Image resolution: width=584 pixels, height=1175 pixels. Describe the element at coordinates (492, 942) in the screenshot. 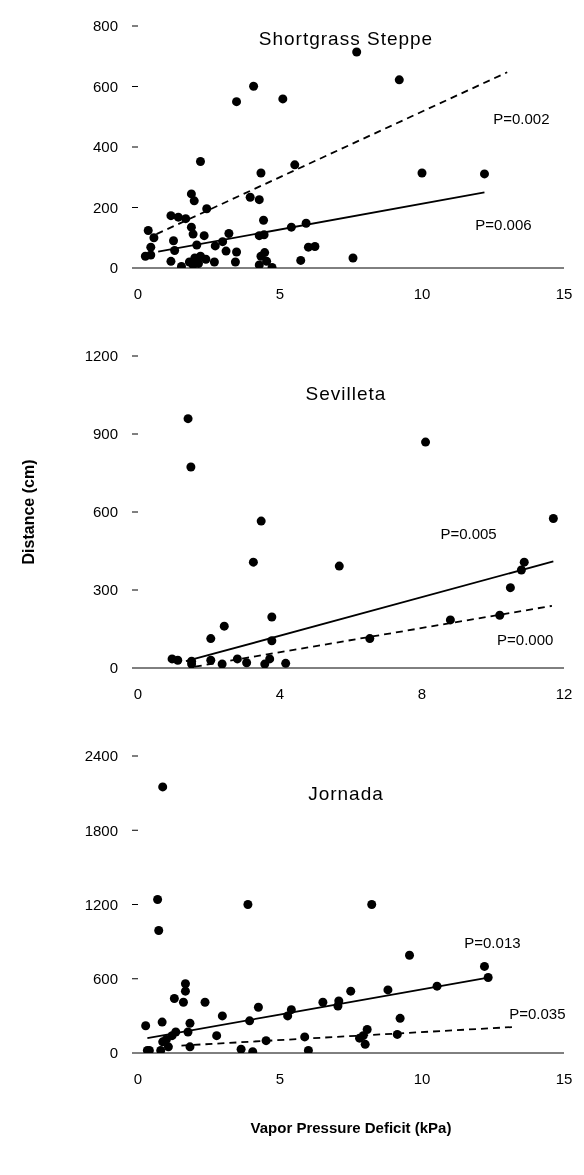

I see `annotation: P=0.013` at that location.